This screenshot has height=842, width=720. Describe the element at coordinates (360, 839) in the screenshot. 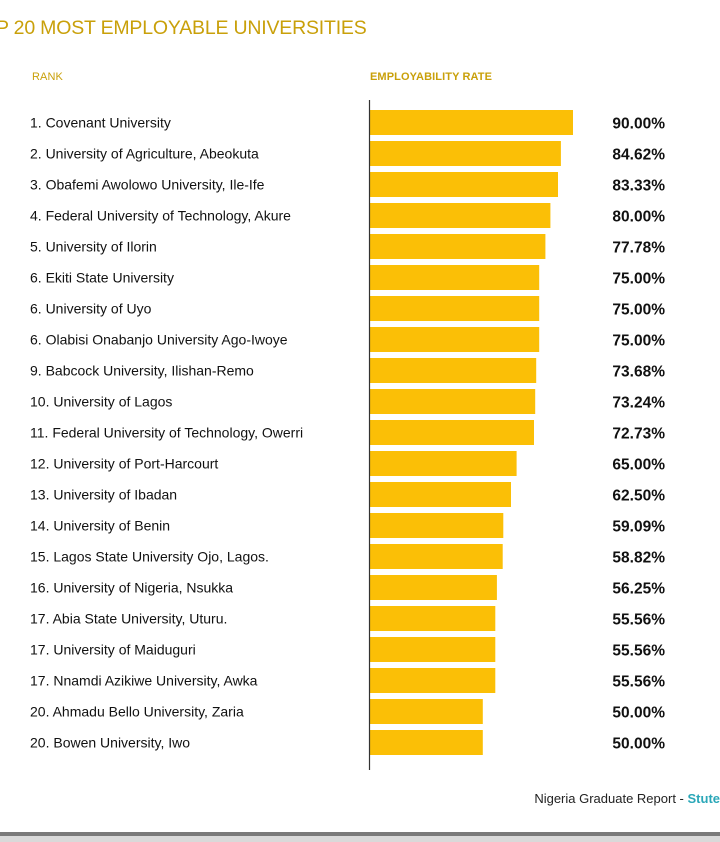

I see `footer-band` at that location.